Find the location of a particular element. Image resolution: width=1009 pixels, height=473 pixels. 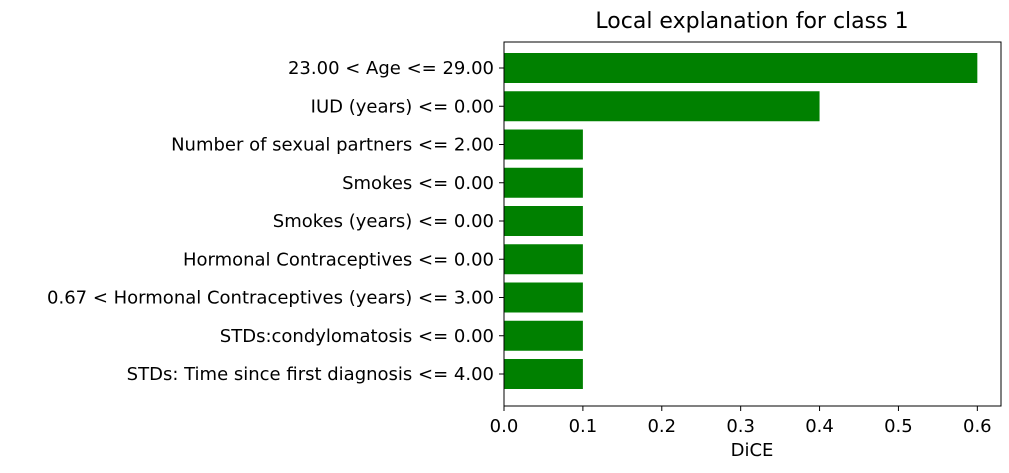

x-axis-label: DiCE is located at coordinates (752, 450).